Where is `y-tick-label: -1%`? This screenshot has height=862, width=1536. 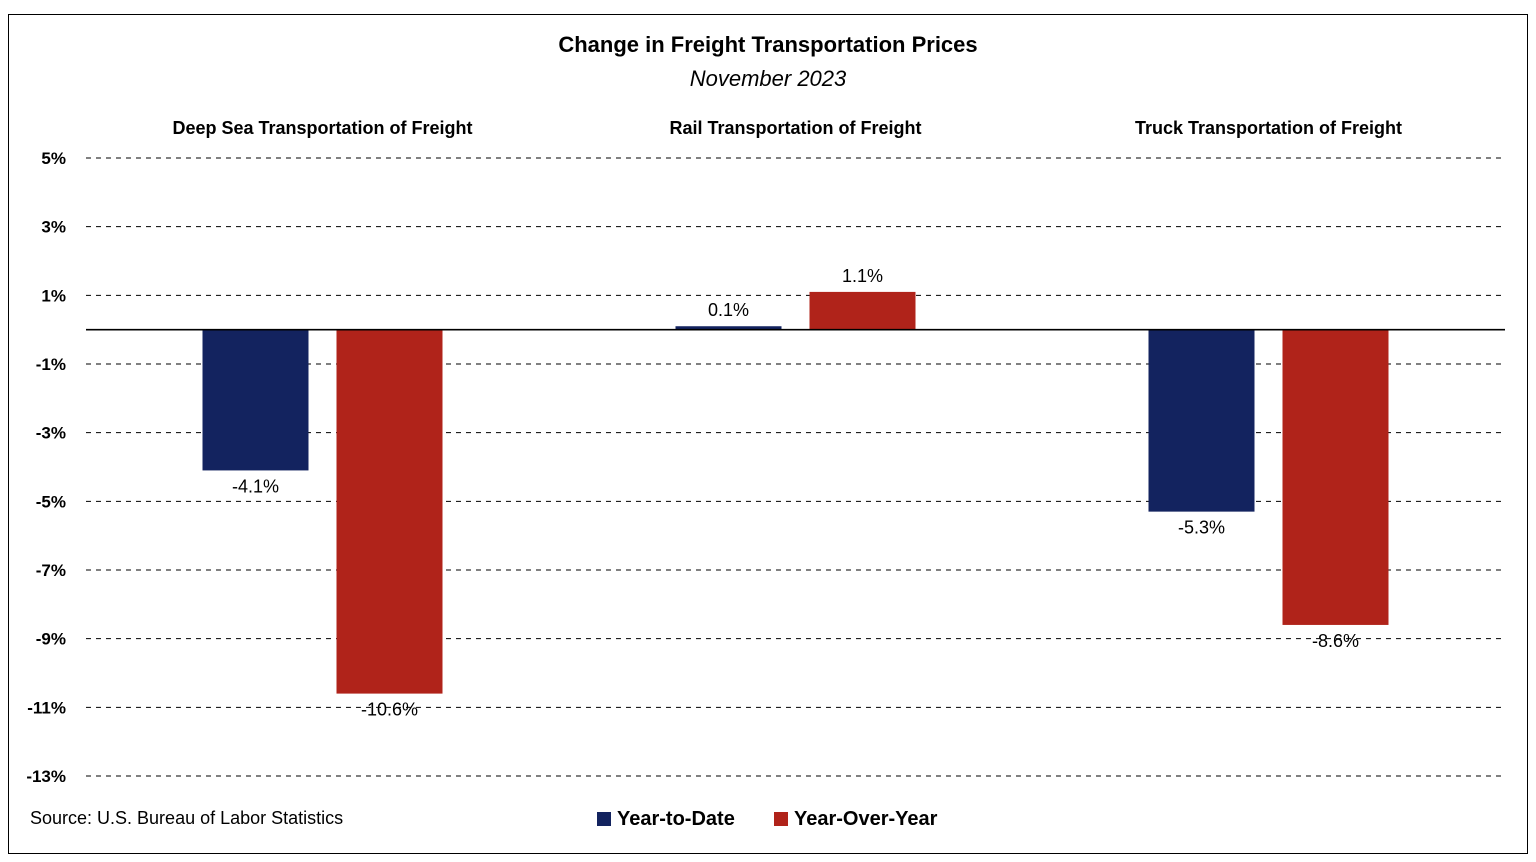
y-tick-label: -1% is located at coordinates (51, 364).